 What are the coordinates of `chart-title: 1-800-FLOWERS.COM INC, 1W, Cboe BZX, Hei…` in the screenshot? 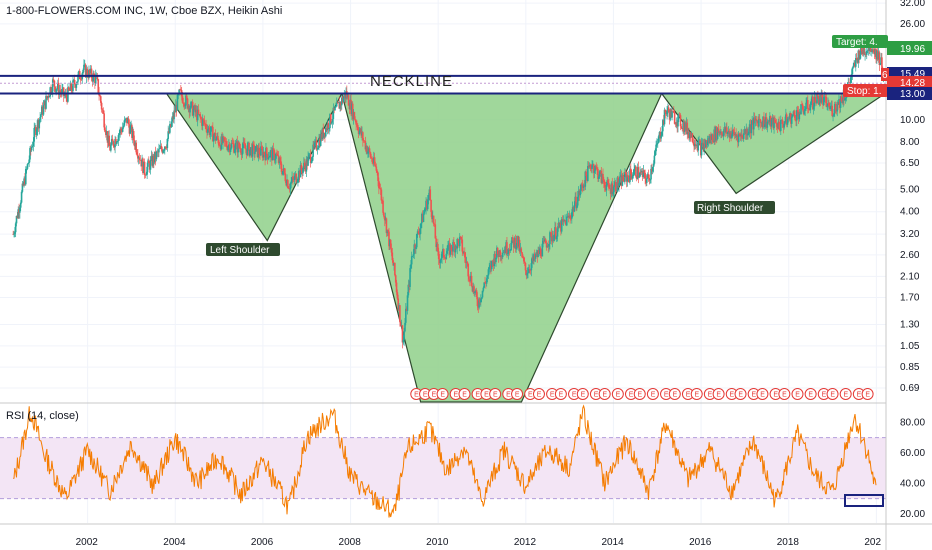 It's located at (144, 11).